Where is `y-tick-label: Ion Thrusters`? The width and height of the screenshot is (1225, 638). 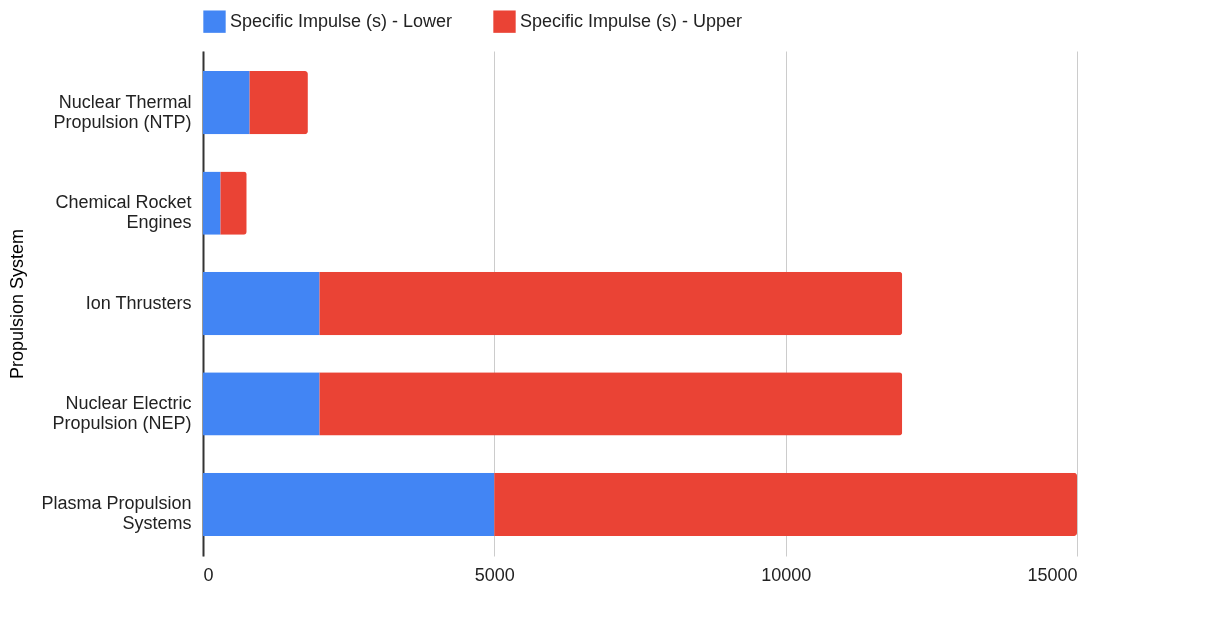
y-tick-label: Ion Thrusters is located at coordinates (138, 302).